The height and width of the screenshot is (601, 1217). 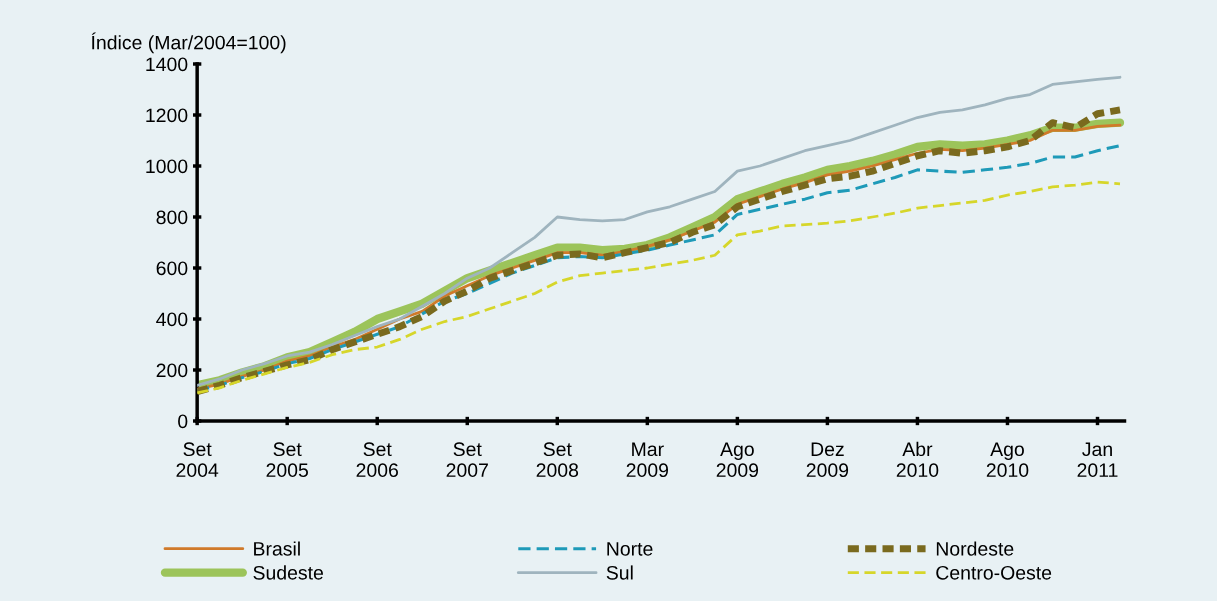 What do you see at coordinates (917, 459) in the screenshot?
I see `x-tick-label: Abr 2010` at bounding box center [917, 459].